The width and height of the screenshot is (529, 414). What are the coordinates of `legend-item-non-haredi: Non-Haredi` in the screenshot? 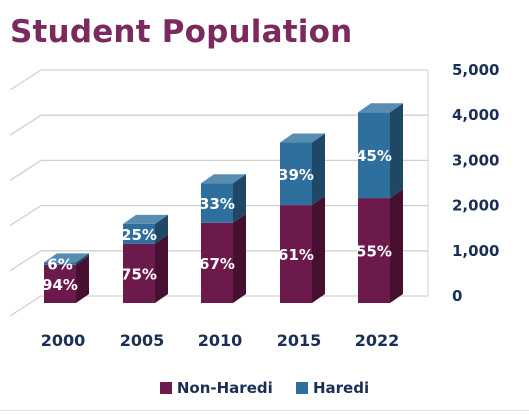 It's located at (216, 388).